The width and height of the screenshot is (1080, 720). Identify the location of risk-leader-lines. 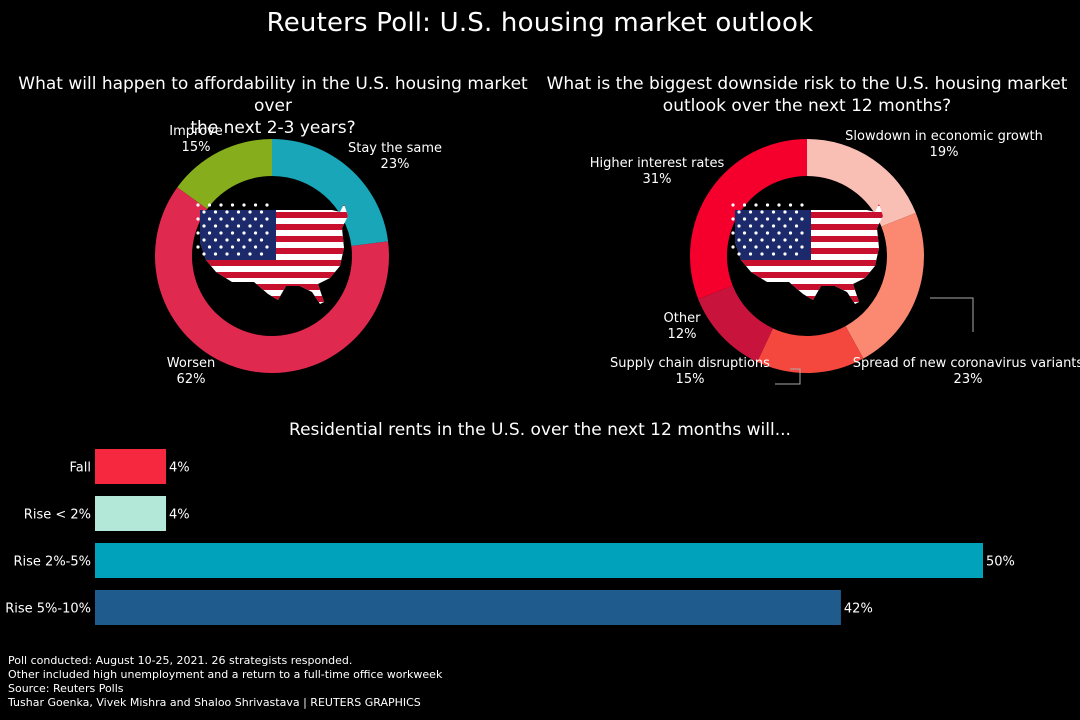
(874, 341).